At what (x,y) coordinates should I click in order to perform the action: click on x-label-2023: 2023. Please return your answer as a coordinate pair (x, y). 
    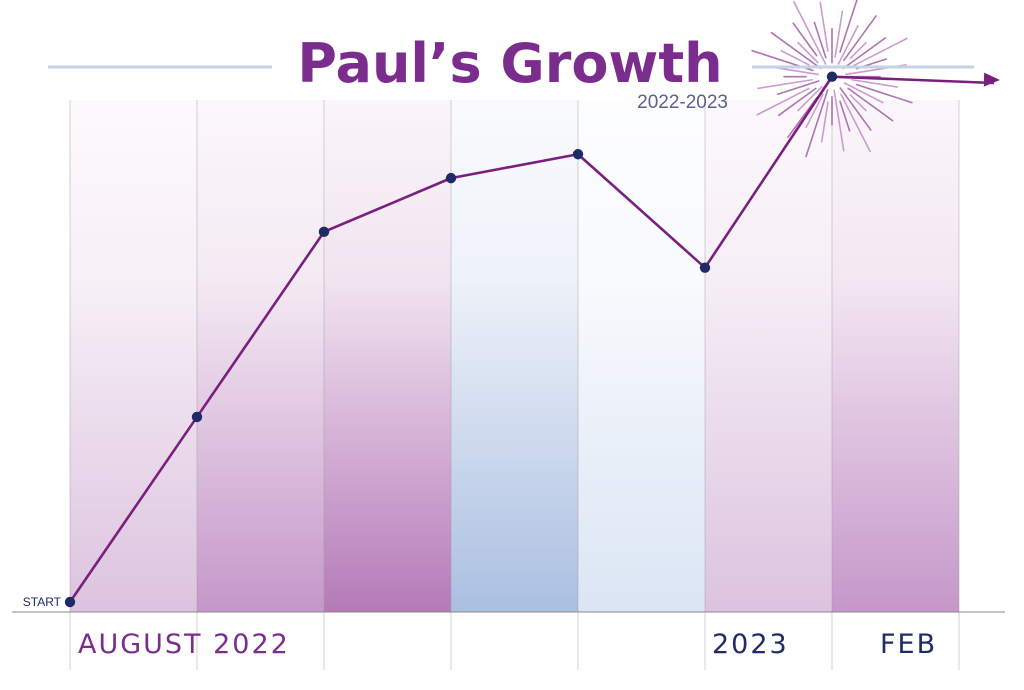
    Looking at the image, I should click on (750, 644).